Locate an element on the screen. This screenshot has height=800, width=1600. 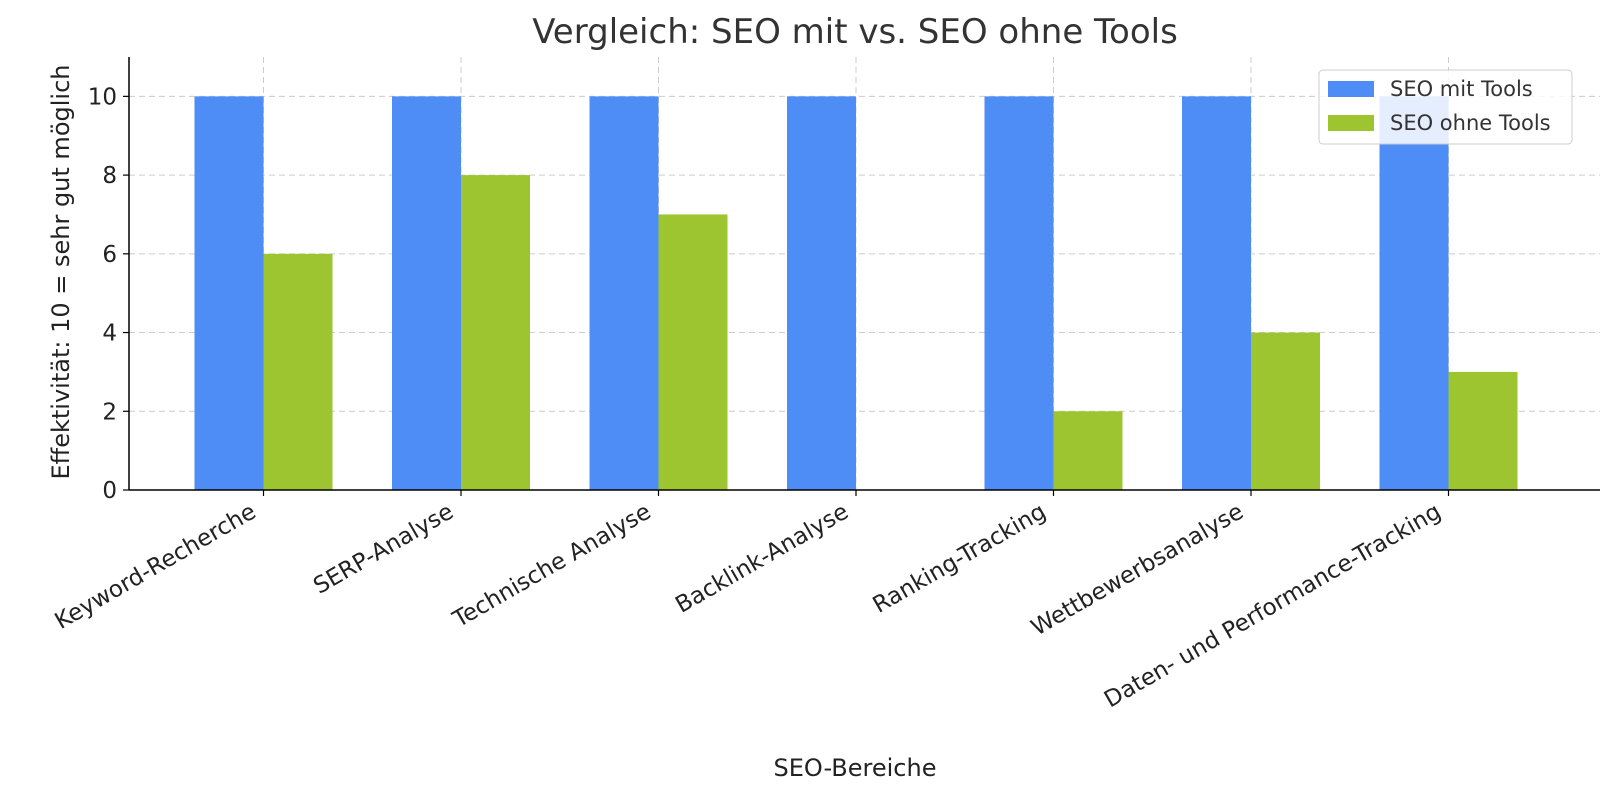
chart-title: Vergleich: SEO mit vs. SEO ohne Tools is located at coordinates (855, 32).